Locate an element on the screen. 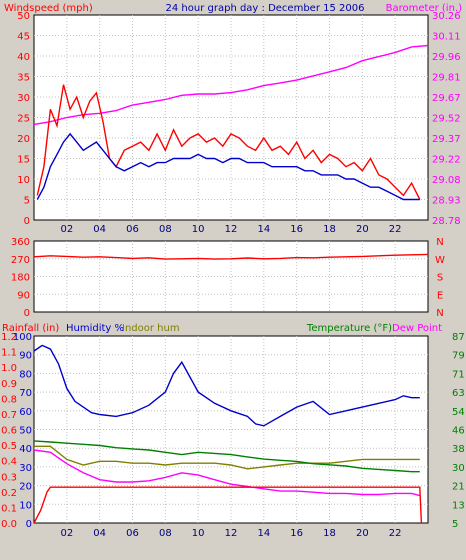  barometer-tick-label: 29.81 is located at coordinates (446, 78).